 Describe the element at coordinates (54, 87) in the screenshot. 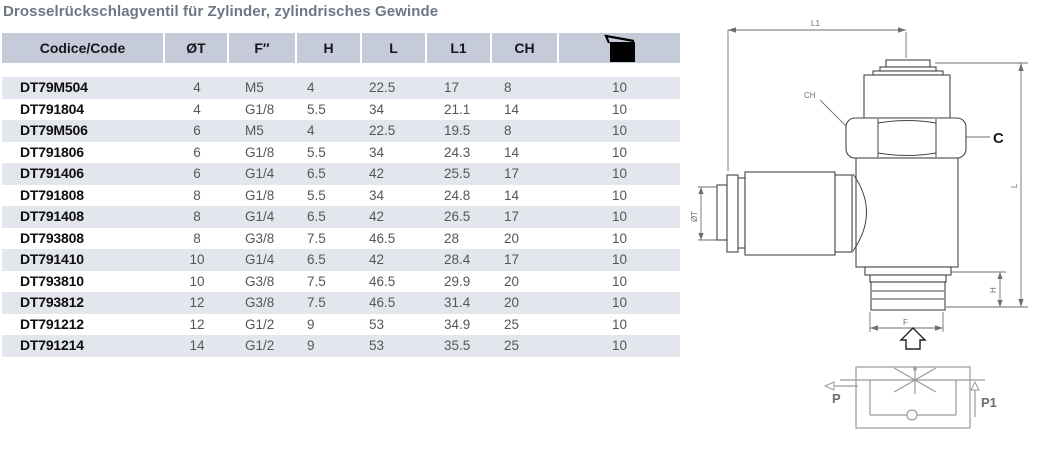

I see `code-cell: DT79M504` at that location.